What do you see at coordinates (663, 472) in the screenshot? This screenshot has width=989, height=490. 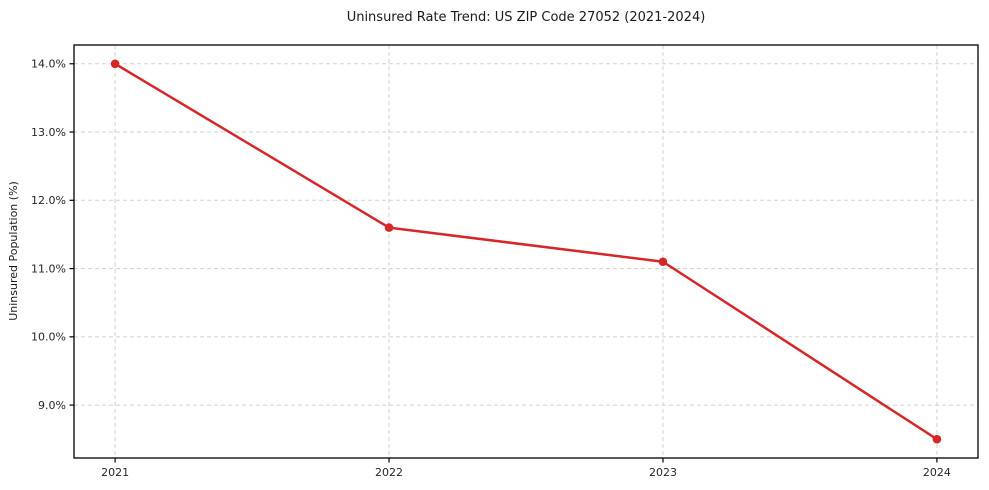 I see `x-tick-label: 2023` at bounding box center [663, 472].